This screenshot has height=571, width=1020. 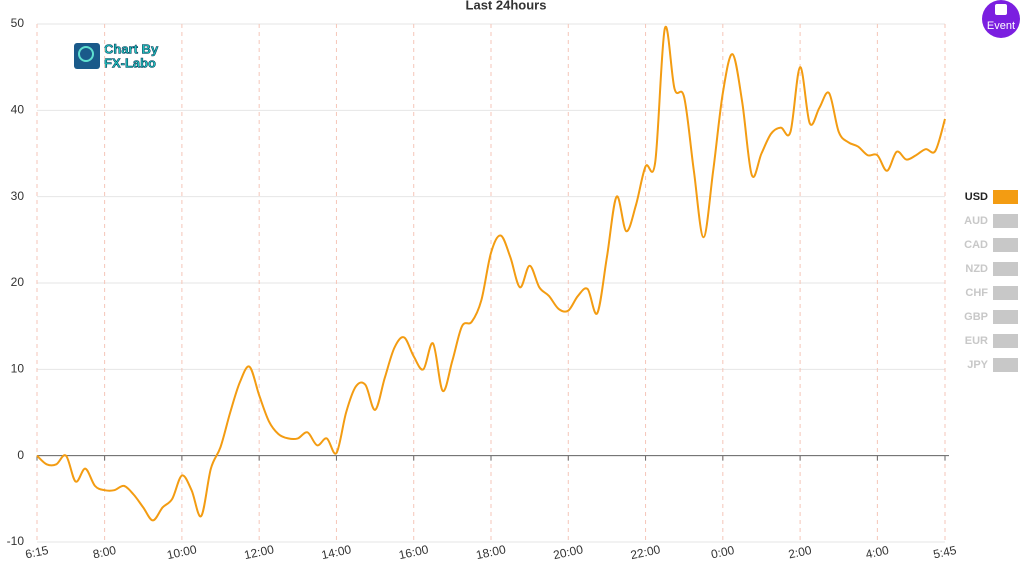 I want to click on event-circle, so click(x=1001, y=19).